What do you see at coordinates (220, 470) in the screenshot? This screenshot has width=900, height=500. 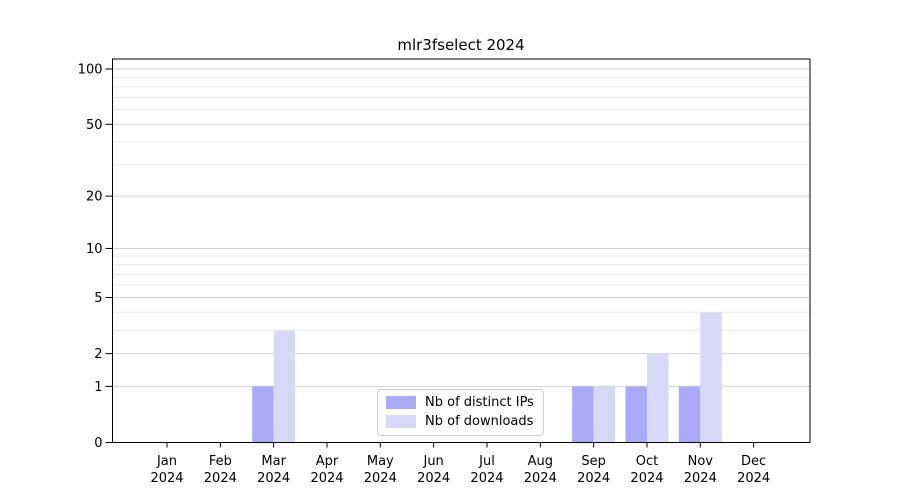 I see `x-tick-label-feb: Feb 2024` at bounding box center [220, 470].